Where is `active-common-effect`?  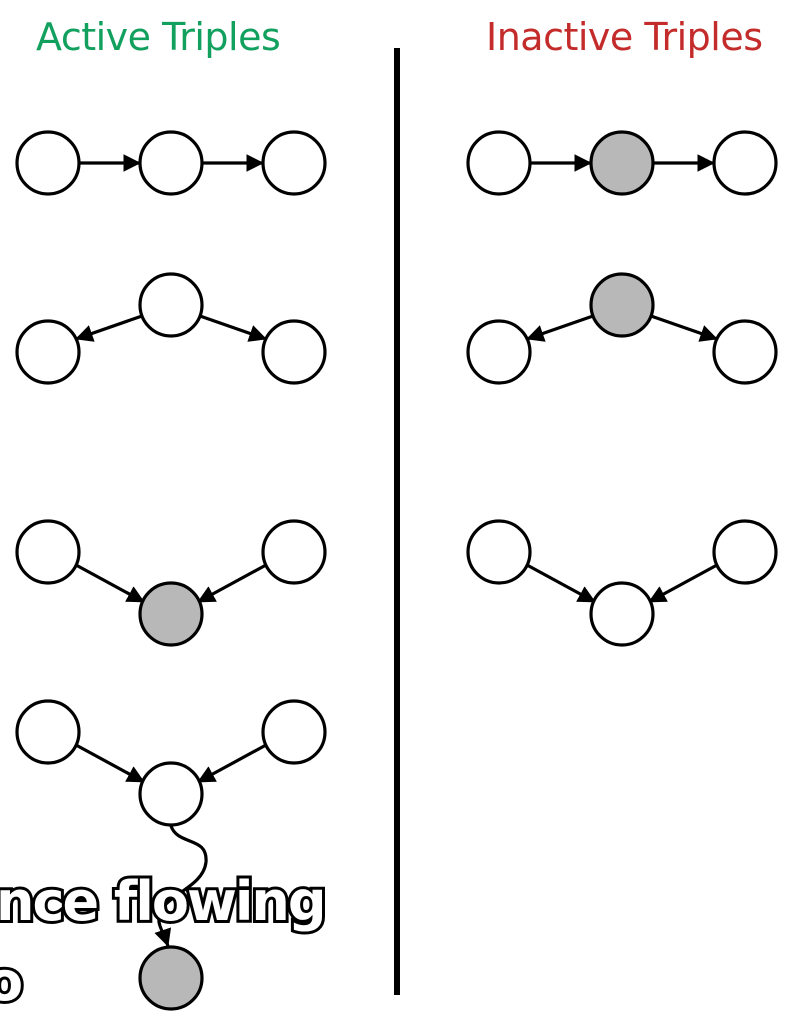 active-common-effect is located at coordinates (171, 583).